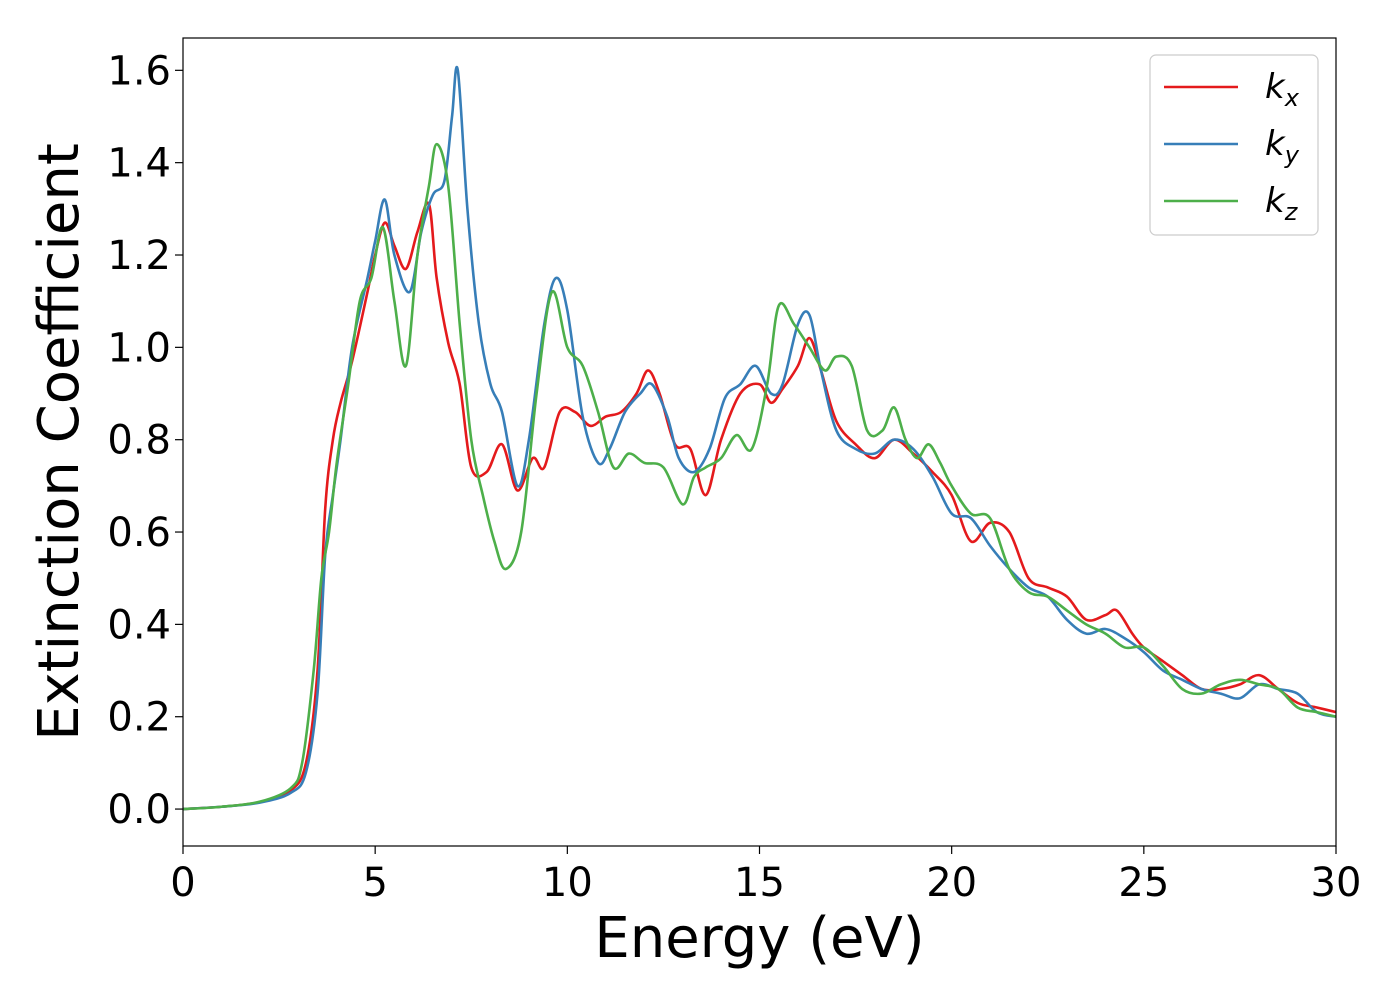  What do you see at coordinates (139, 164) in the screenshot?
I see `y-tick-label: 1.4` at bounding box center [139, 164].